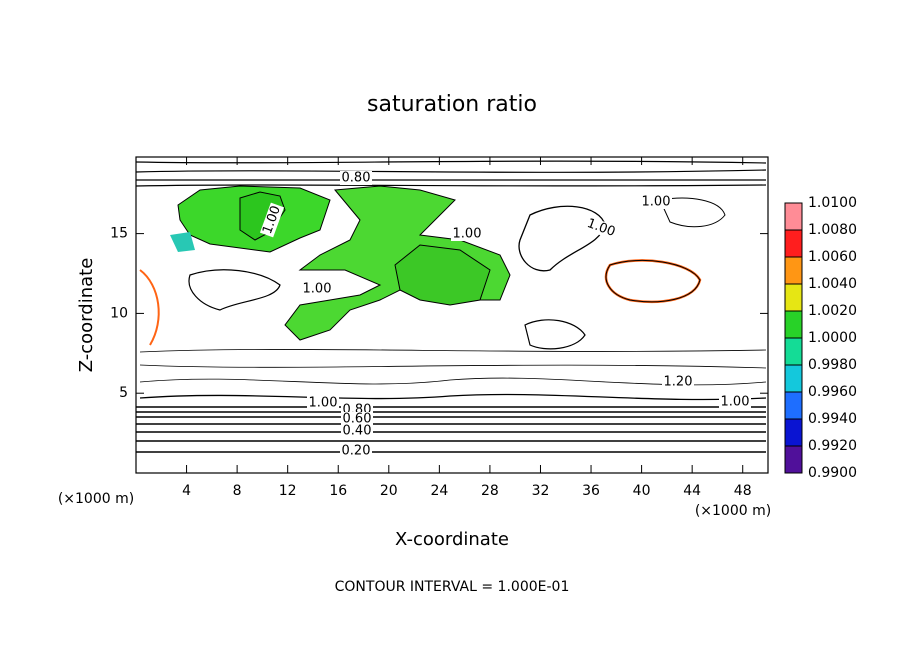  What do you see at coordinates (642, 491) in the screenshot?
I see `x-tick-label: 40` at bounding box center [642, 491].